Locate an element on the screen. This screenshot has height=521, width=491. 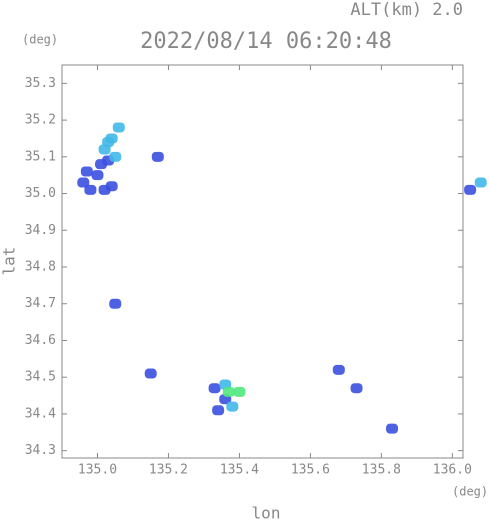
x-tick-label: 135.0 is located at coordinates (97, 470).